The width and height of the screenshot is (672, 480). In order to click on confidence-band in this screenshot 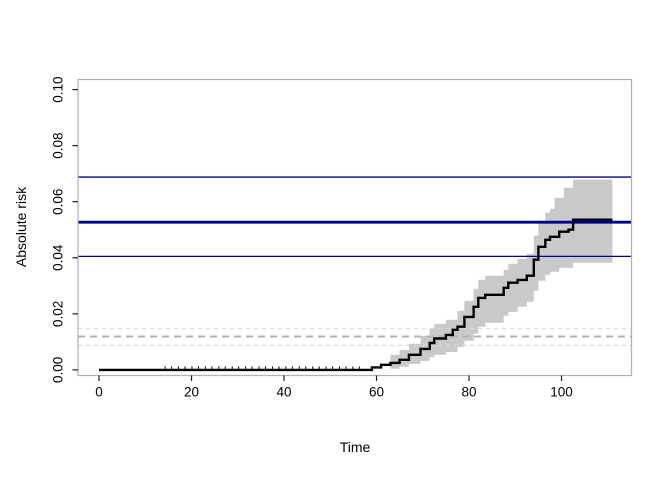, I will do `click(501, 274)`.